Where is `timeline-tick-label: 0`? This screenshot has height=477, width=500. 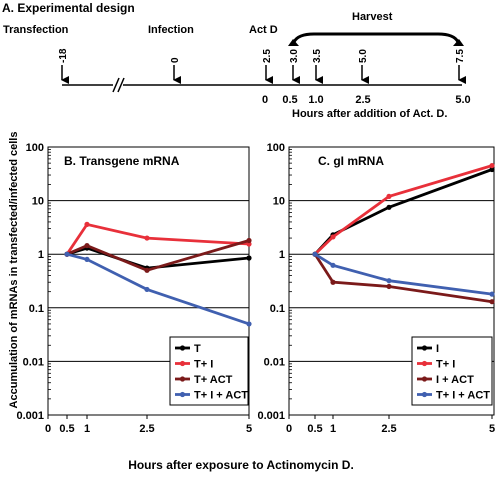
timeline-tick-label: 0 is located at coordinates (175, 60).